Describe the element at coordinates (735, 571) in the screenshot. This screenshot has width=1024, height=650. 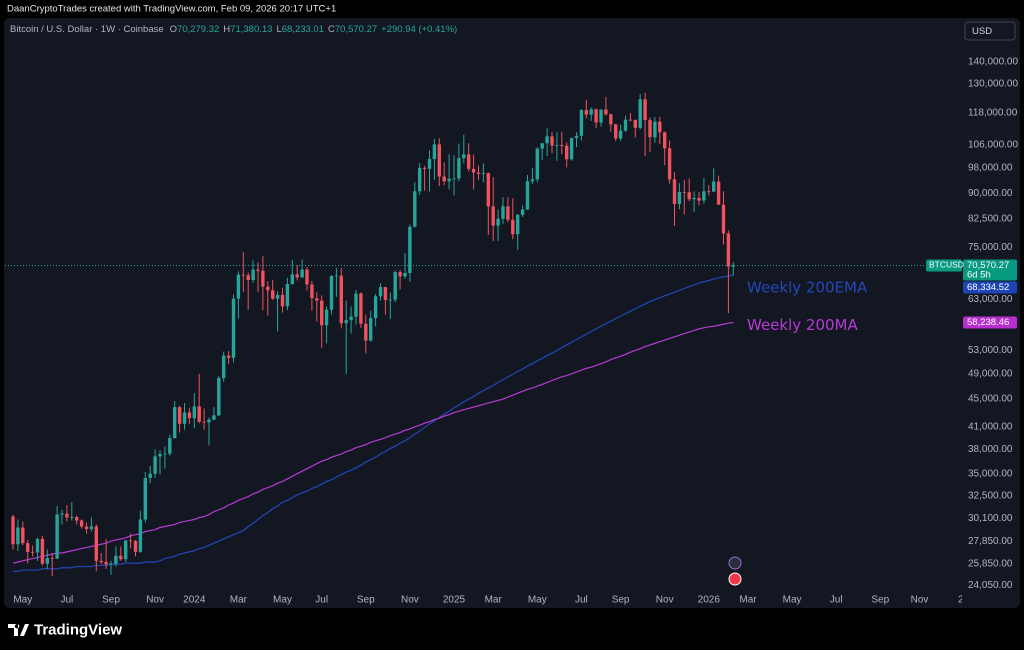
I see `event-icons` at that location.